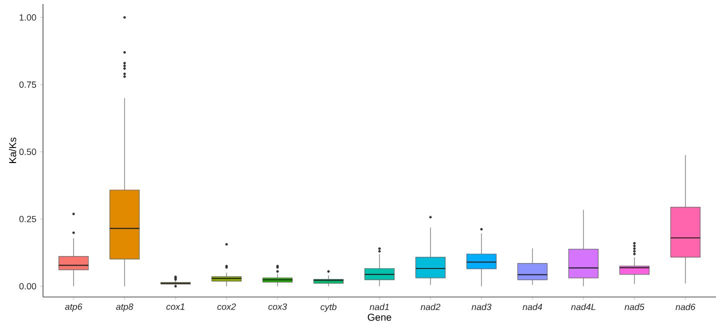 This screenshot has width=720, height=325. What do you see at coordinates (430, 307) in the screenshot?
I see `x-tick-label: nad2` at bounding box center [430, 307].